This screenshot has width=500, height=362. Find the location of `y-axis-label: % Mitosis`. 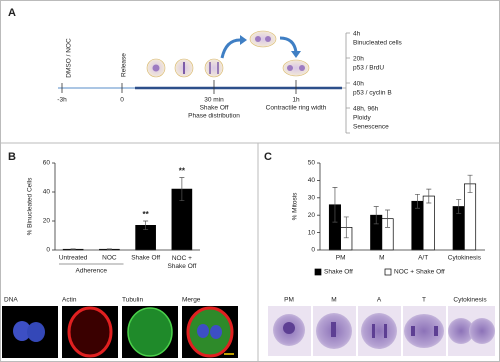

y-axis-label: % Mitosis is located at coordinates (295, 206).